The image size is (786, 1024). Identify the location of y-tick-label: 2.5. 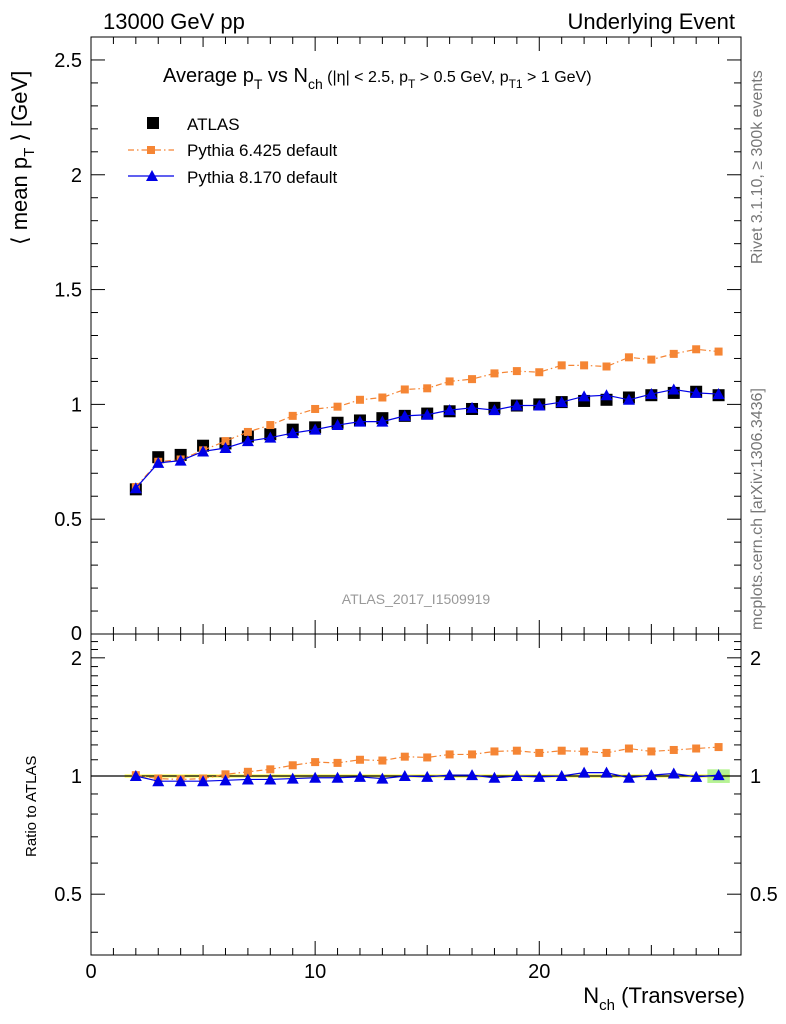
(68, 61).